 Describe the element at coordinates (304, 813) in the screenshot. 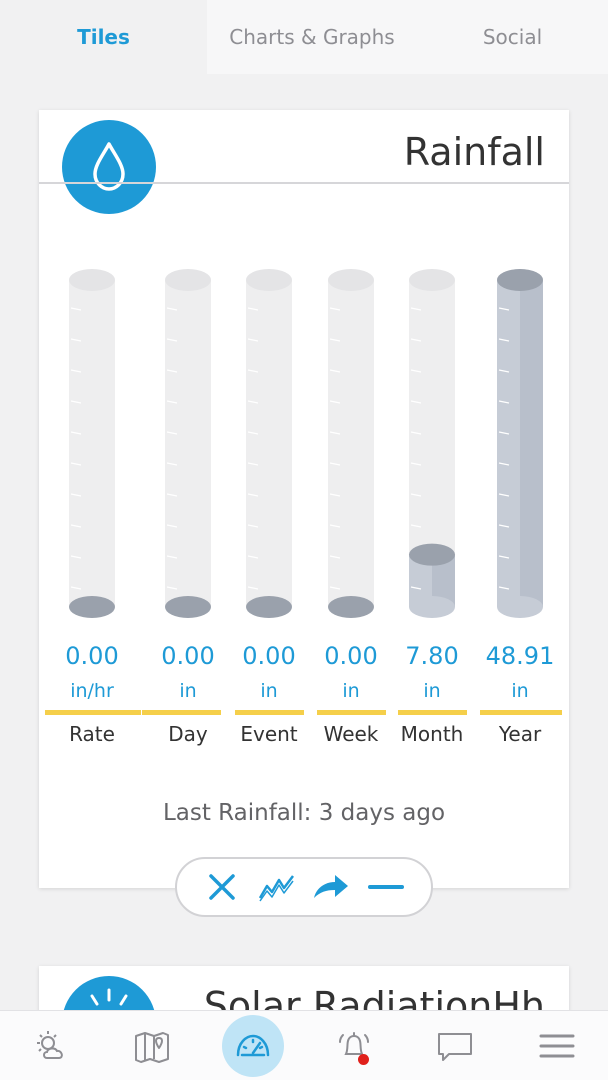

I see `last-rainfall-text: Last Rainfall: 3 days ago` at that location.